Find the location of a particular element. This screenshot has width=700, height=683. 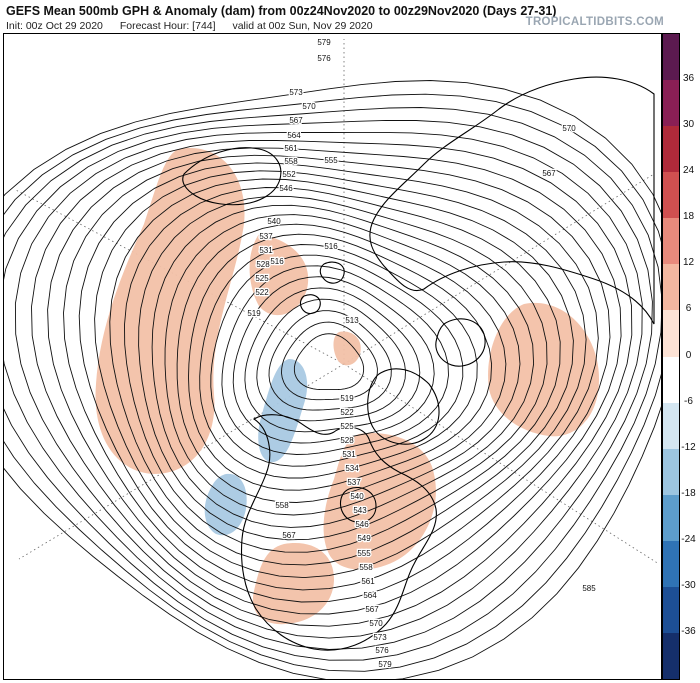

colorbar-tick-label: -6 is located at coordinates (688, 401).